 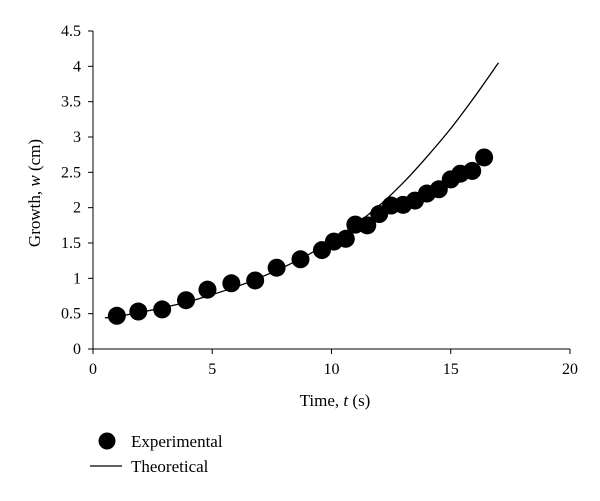 What do you see at coordinates (77, 278) in the screenshot?
I see `y-tick-label: 1` at bounding box center [77, 278].